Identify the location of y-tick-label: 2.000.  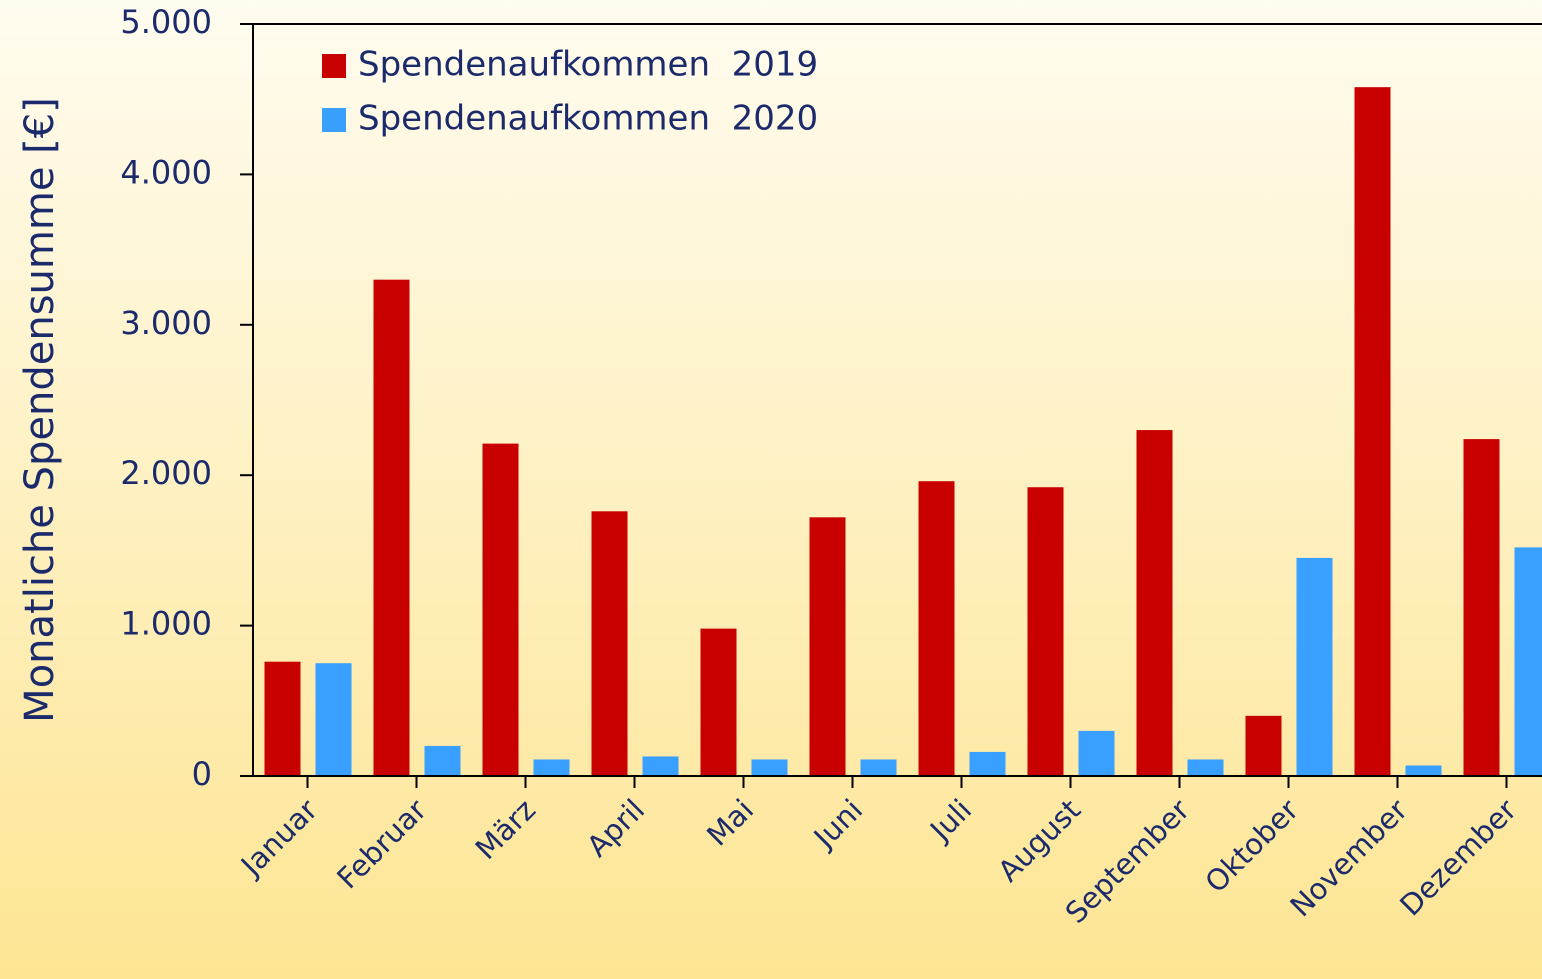
(166, 473).